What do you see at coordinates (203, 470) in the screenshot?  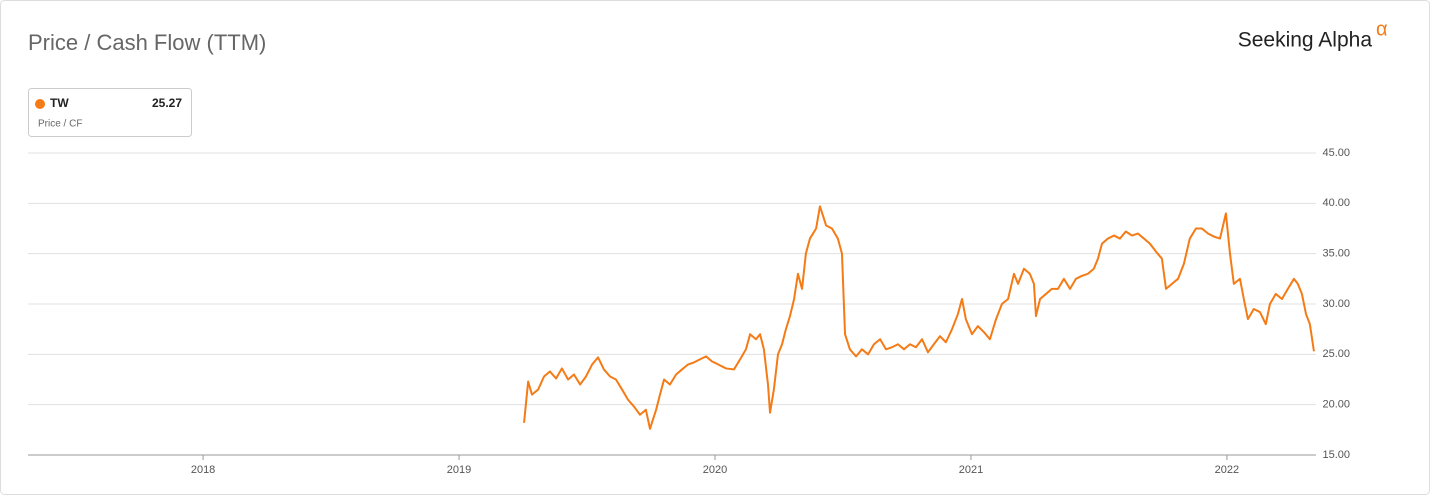 I see `x-tick-label: 2018` at bounding box center [203, 470].